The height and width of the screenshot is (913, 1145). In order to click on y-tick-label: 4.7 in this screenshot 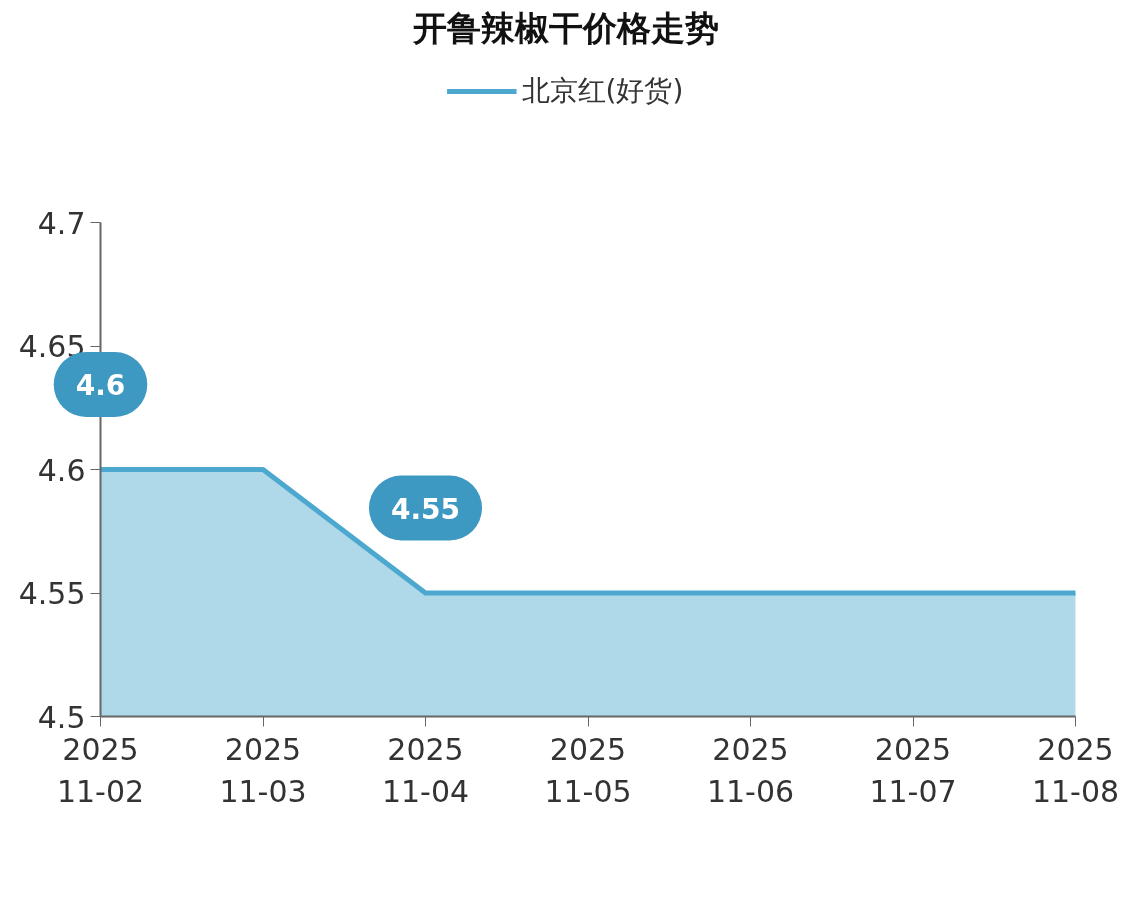, I will do `click(61, 223)`.